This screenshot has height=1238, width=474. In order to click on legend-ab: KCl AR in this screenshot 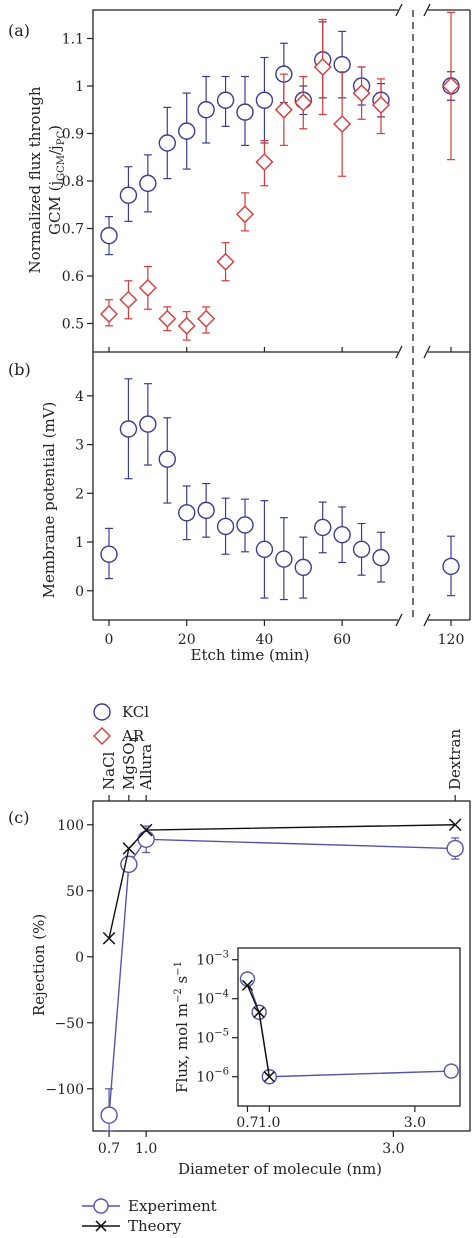, I will do `click(121, 724)`.